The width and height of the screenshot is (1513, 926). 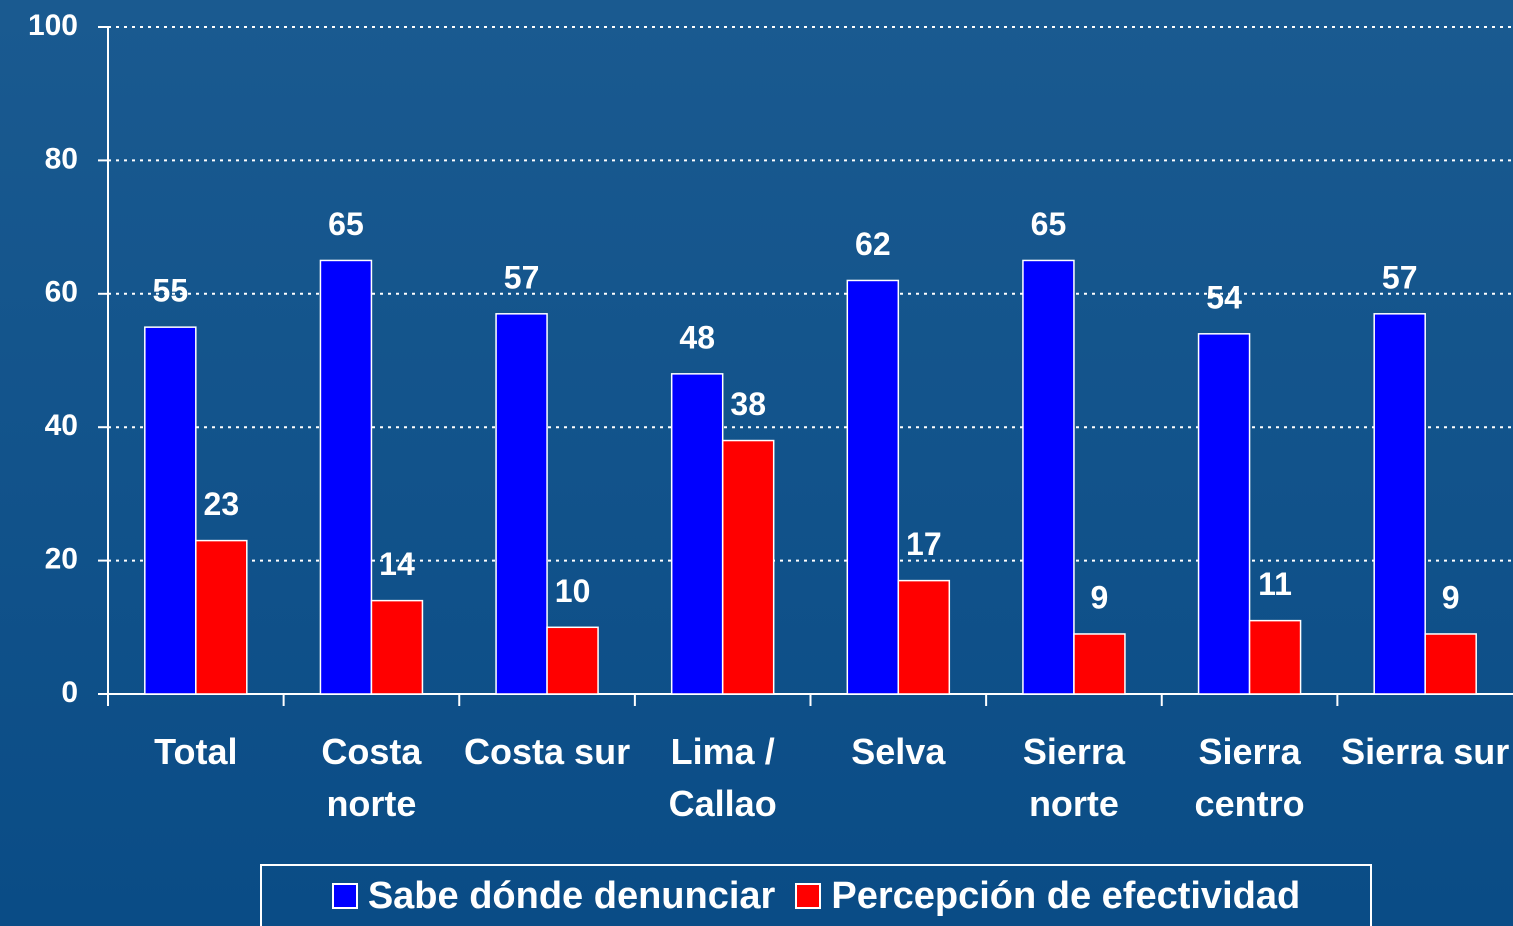 I want to click on data-label: 10, so click(x=573, y=591).